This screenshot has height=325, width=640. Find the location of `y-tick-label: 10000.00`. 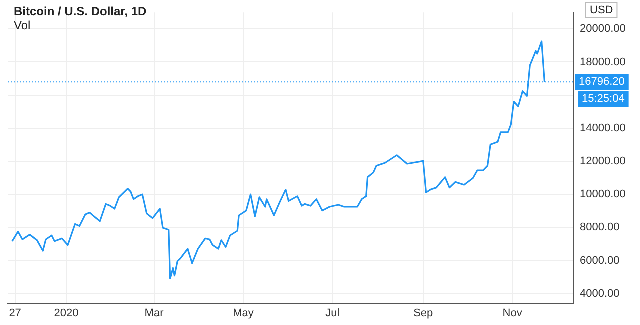

y-tick-label: 10000.00 is located at coordinates (603, 194).